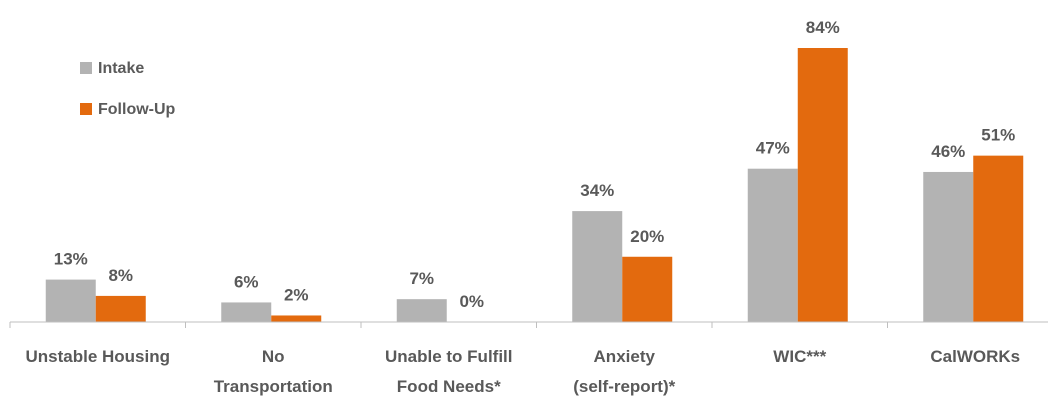 Image resolution: width=1048 pixels, height=401 pixels. I want to click on category-label-1: Unstable Housing, so click(97, 356).